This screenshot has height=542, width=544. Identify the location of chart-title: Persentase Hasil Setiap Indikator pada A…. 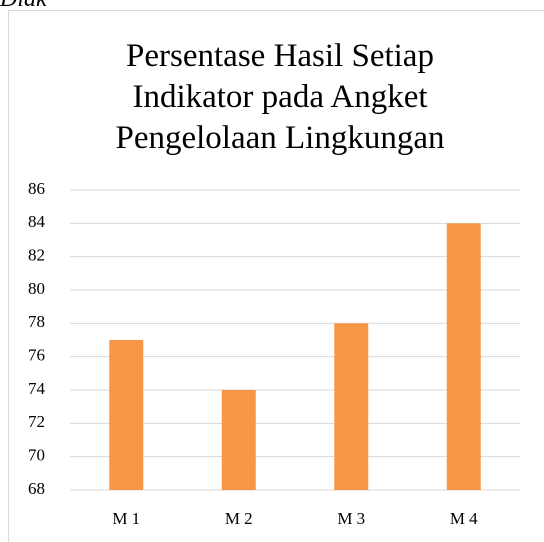
(280, 97).